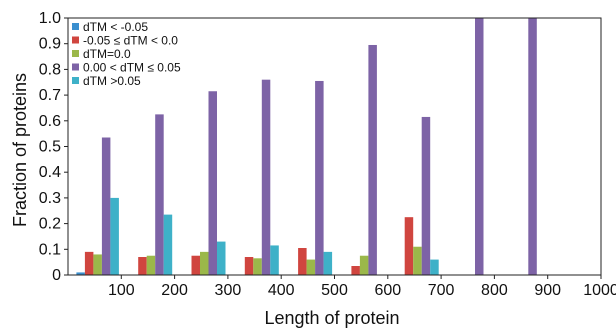 The height and width of the screenshot is (330, 616). I want to click on x-tick-label: 700, so click(441, 290).